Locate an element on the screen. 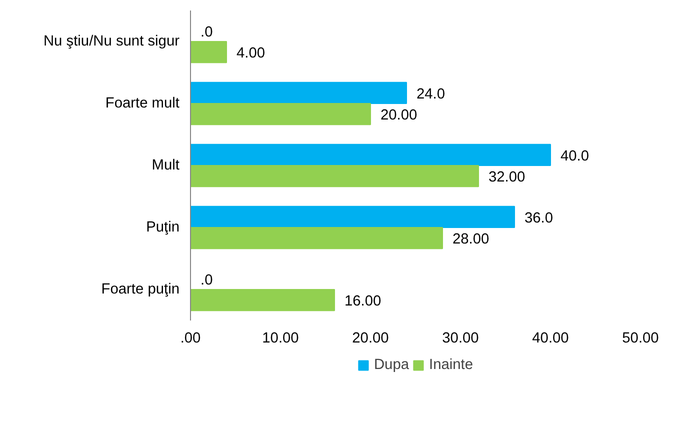  y-tick-label: Foarte puţin is located at coordinates (140, 290).